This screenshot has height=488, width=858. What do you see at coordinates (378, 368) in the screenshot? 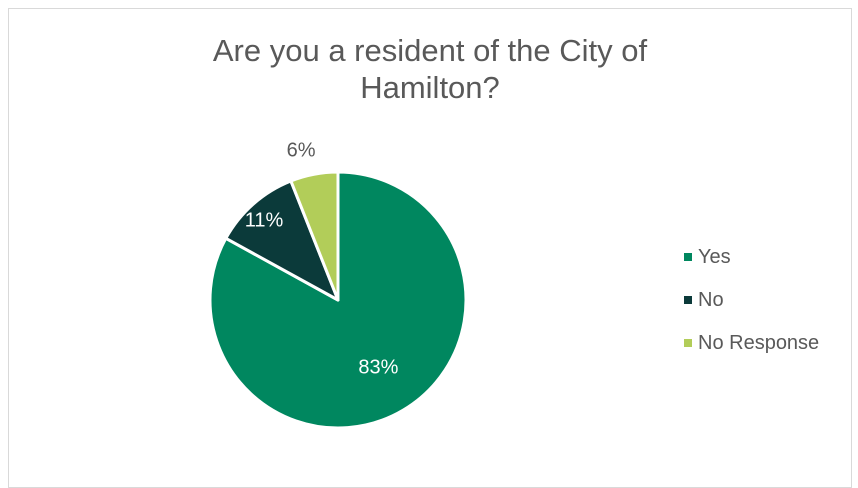
I see `data-label-yes: 83%` at bounding box center [378, 368].